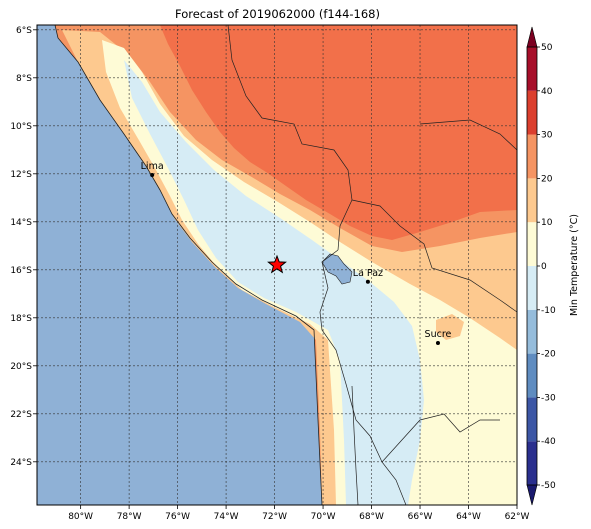 This screenshot has width=591, height=529. I want to click on city-label: Sucre, so click(438, 334).